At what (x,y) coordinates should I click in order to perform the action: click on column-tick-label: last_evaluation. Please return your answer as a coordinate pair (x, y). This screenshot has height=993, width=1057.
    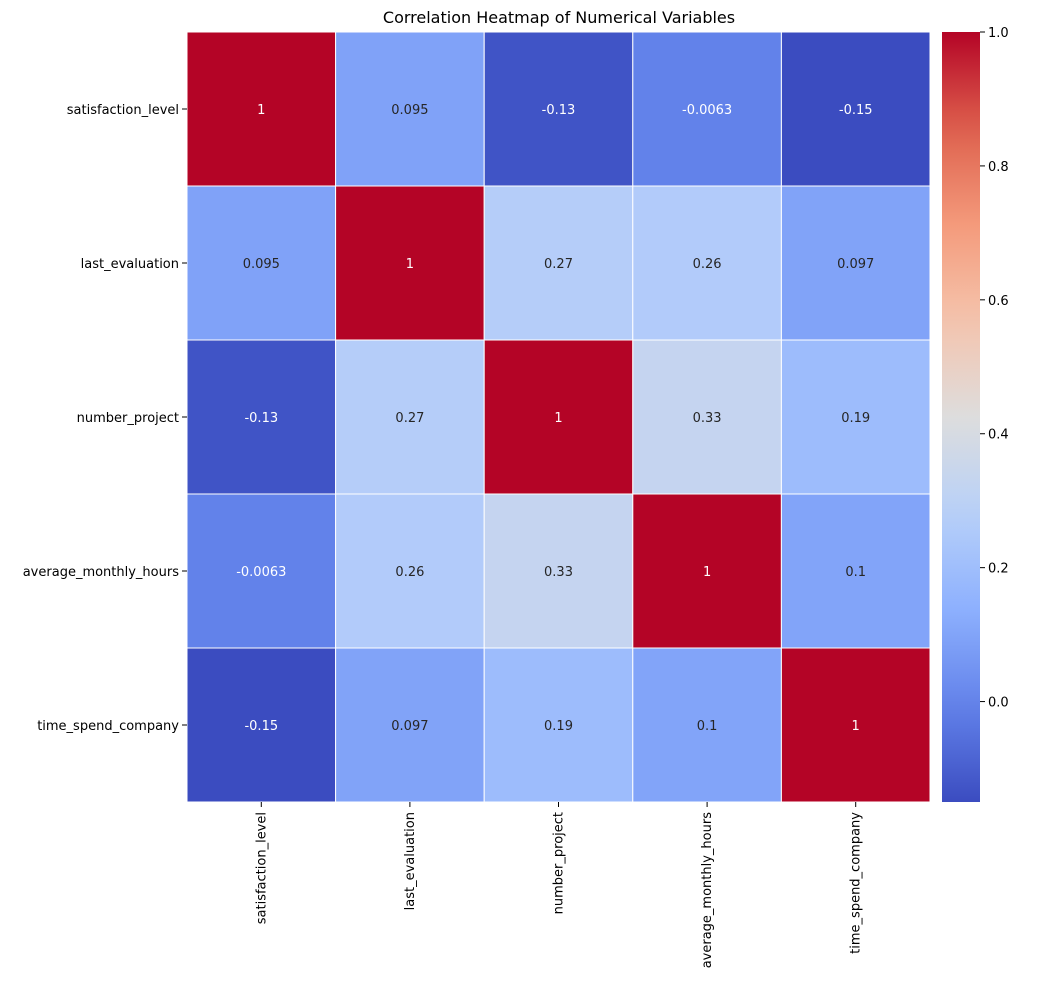
    Looking at the image, I should click on (410, 861).